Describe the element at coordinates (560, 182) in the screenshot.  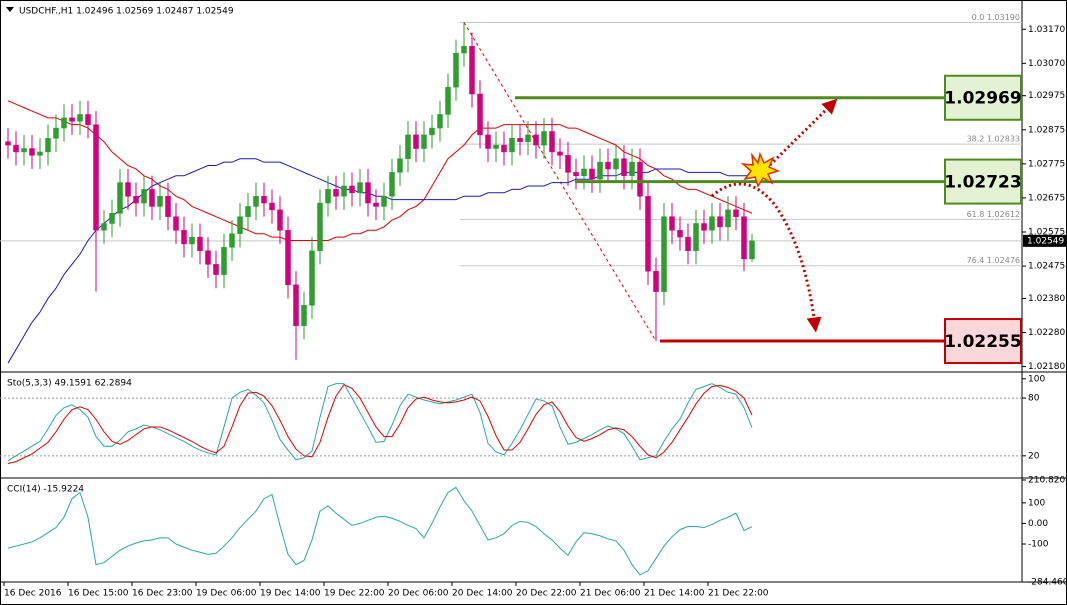
I see `fib-diagonal` at that location.